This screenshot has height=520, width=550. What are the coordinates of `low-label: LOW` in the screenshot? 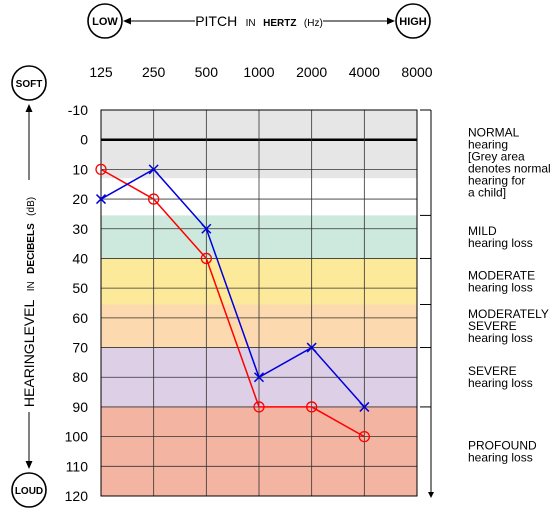 It's located at (105, 22).